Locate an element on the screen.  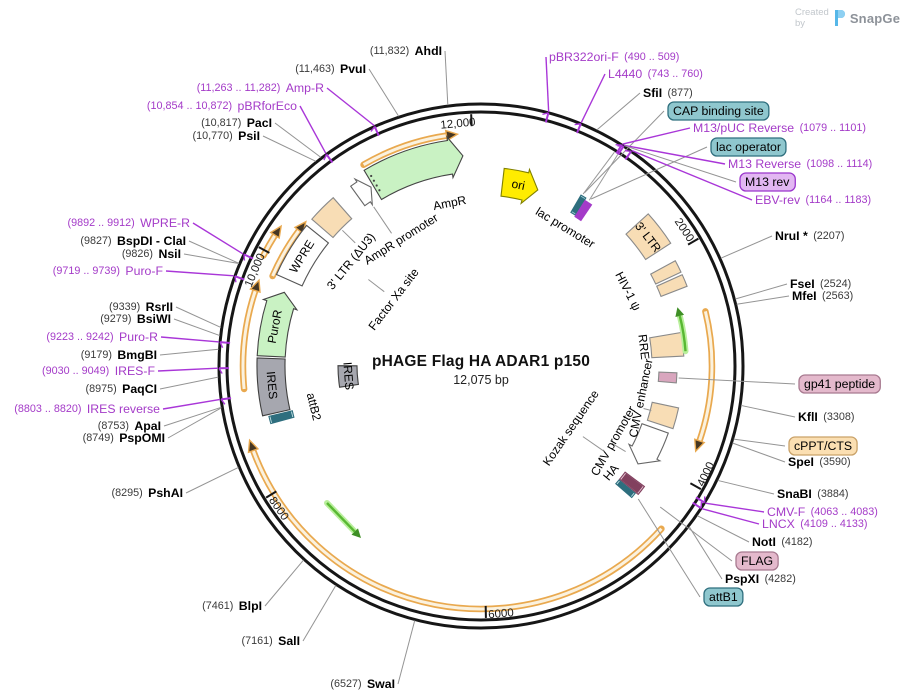
site-label-nsii: (9826) NsiI is located at coordinates (151, 254).